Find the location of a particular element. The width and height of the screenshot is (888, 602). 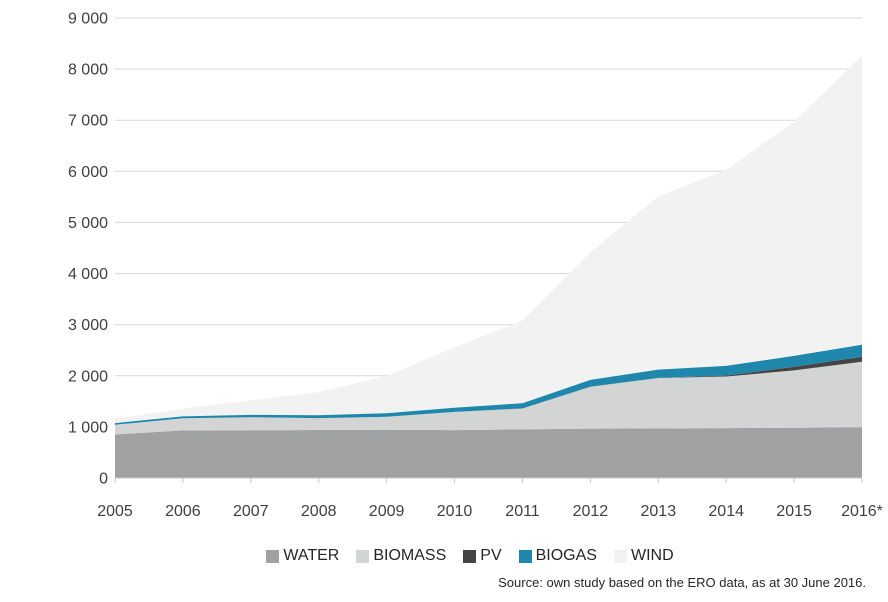

x-axis-label: 2016* is located at coordinates (862, 511).